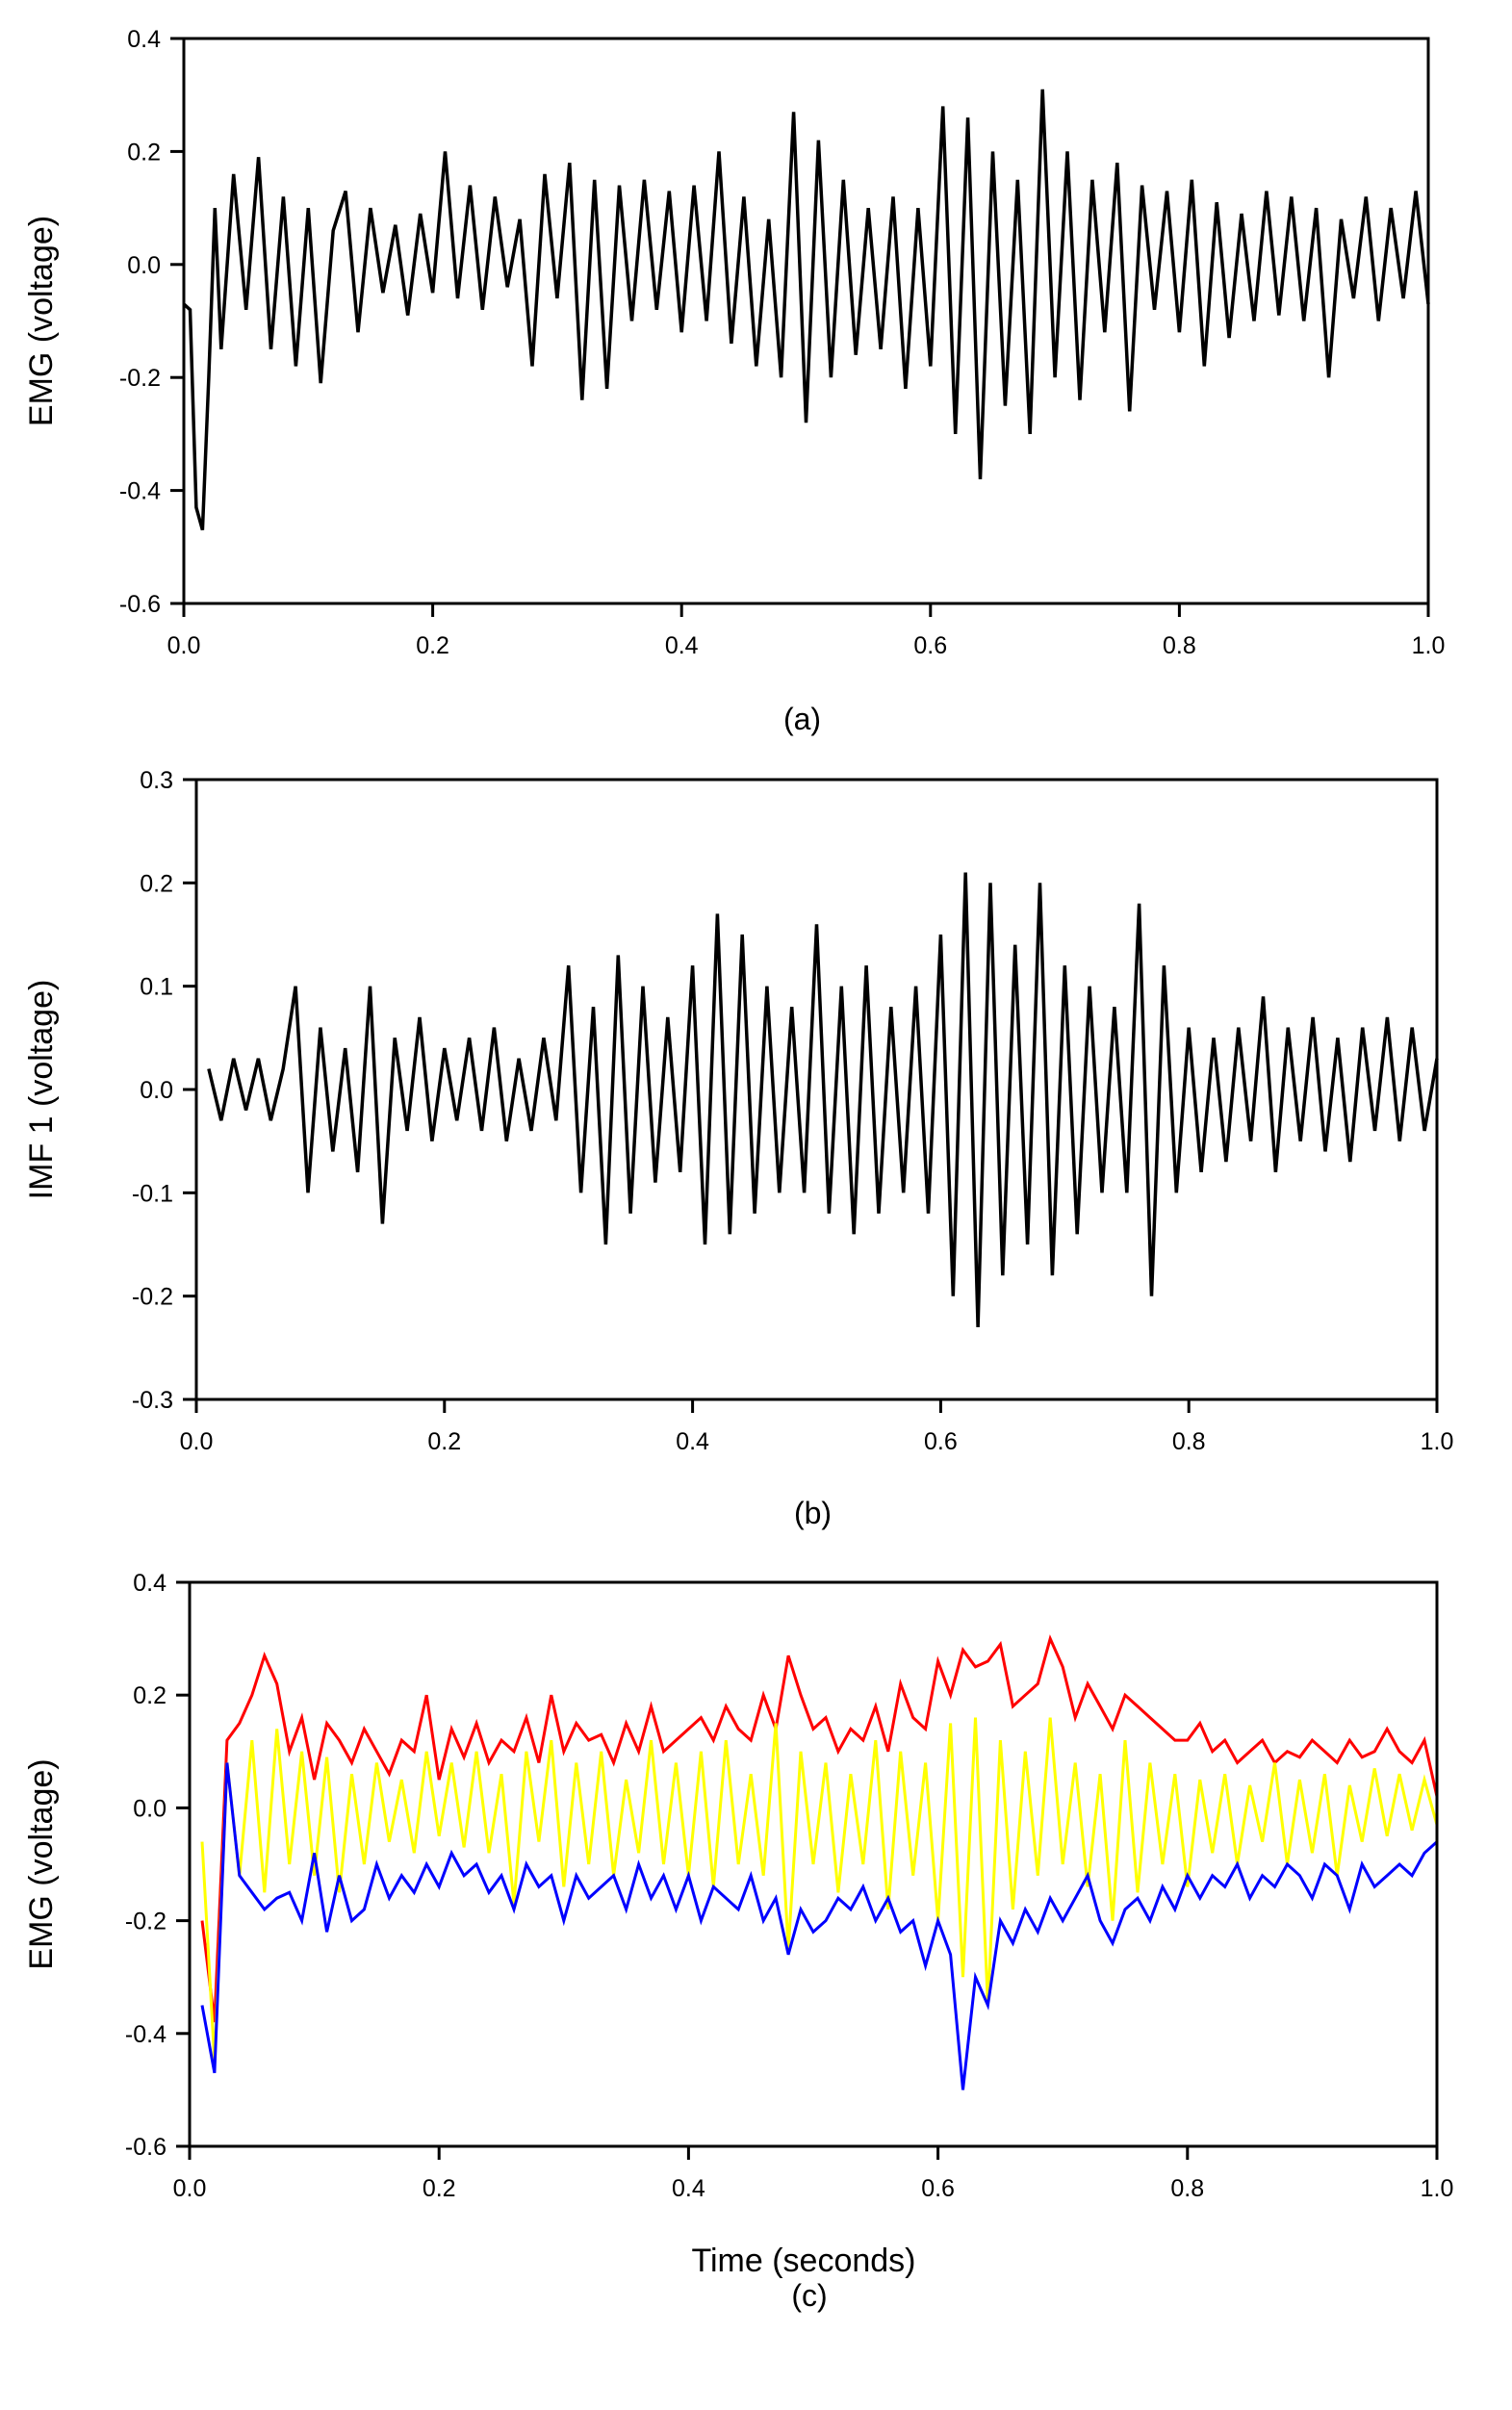 Image resolution: width=1512 pixels, height=2410 pixels. What do you see at coordinates (152, 1401) in the screenshot?
I see `y-tick-label: -0.3` at bounding box center [152, 1401].